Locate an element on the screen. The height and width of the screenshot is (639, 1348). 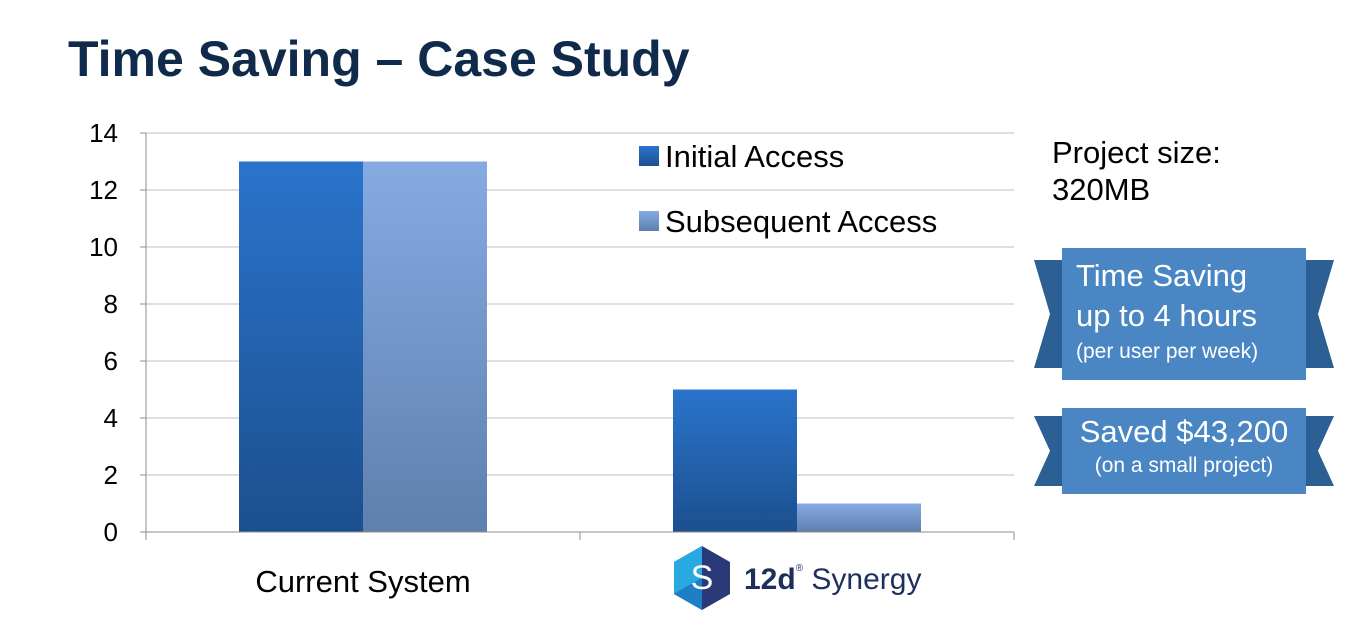
y-tick-label: 12 is located at coordinates (103, 190).